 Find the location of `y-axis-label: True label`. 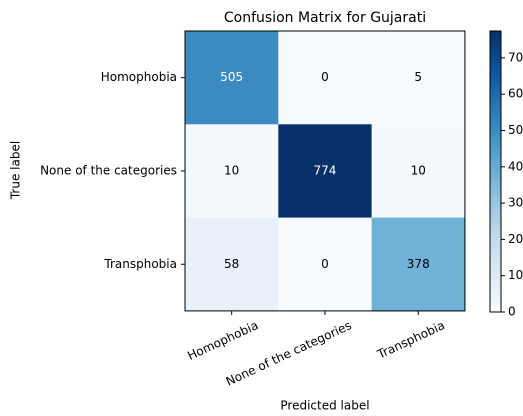

y-axis-label: True label is located at coordinates (16, 170).